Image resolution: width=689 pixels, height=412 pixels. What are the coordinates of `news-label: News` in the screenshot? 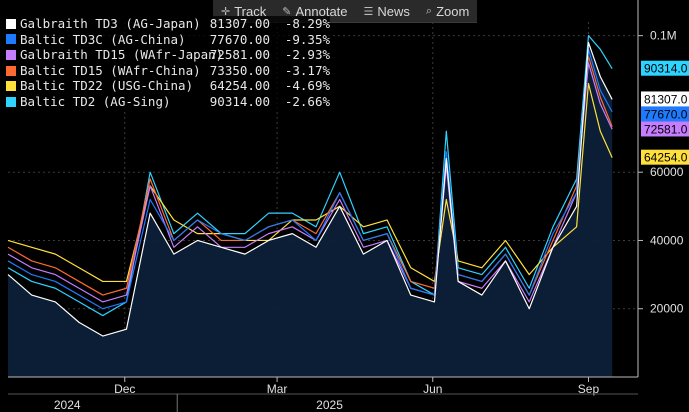 It's located at (393, 11).